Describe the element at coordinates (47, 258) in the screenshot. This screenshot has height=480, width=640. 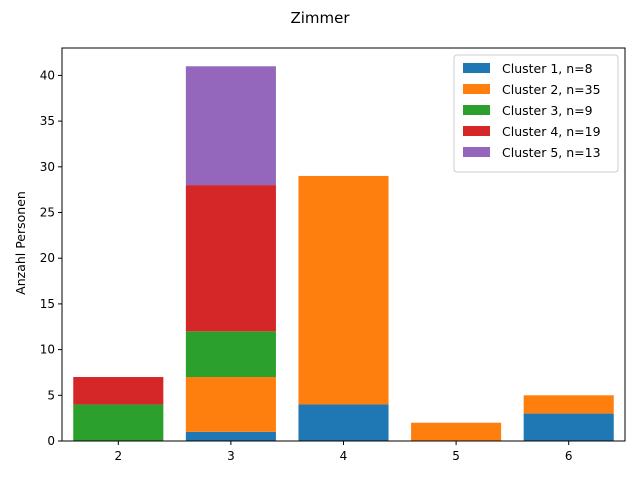
I see `y-tick-label: 20` at that location.